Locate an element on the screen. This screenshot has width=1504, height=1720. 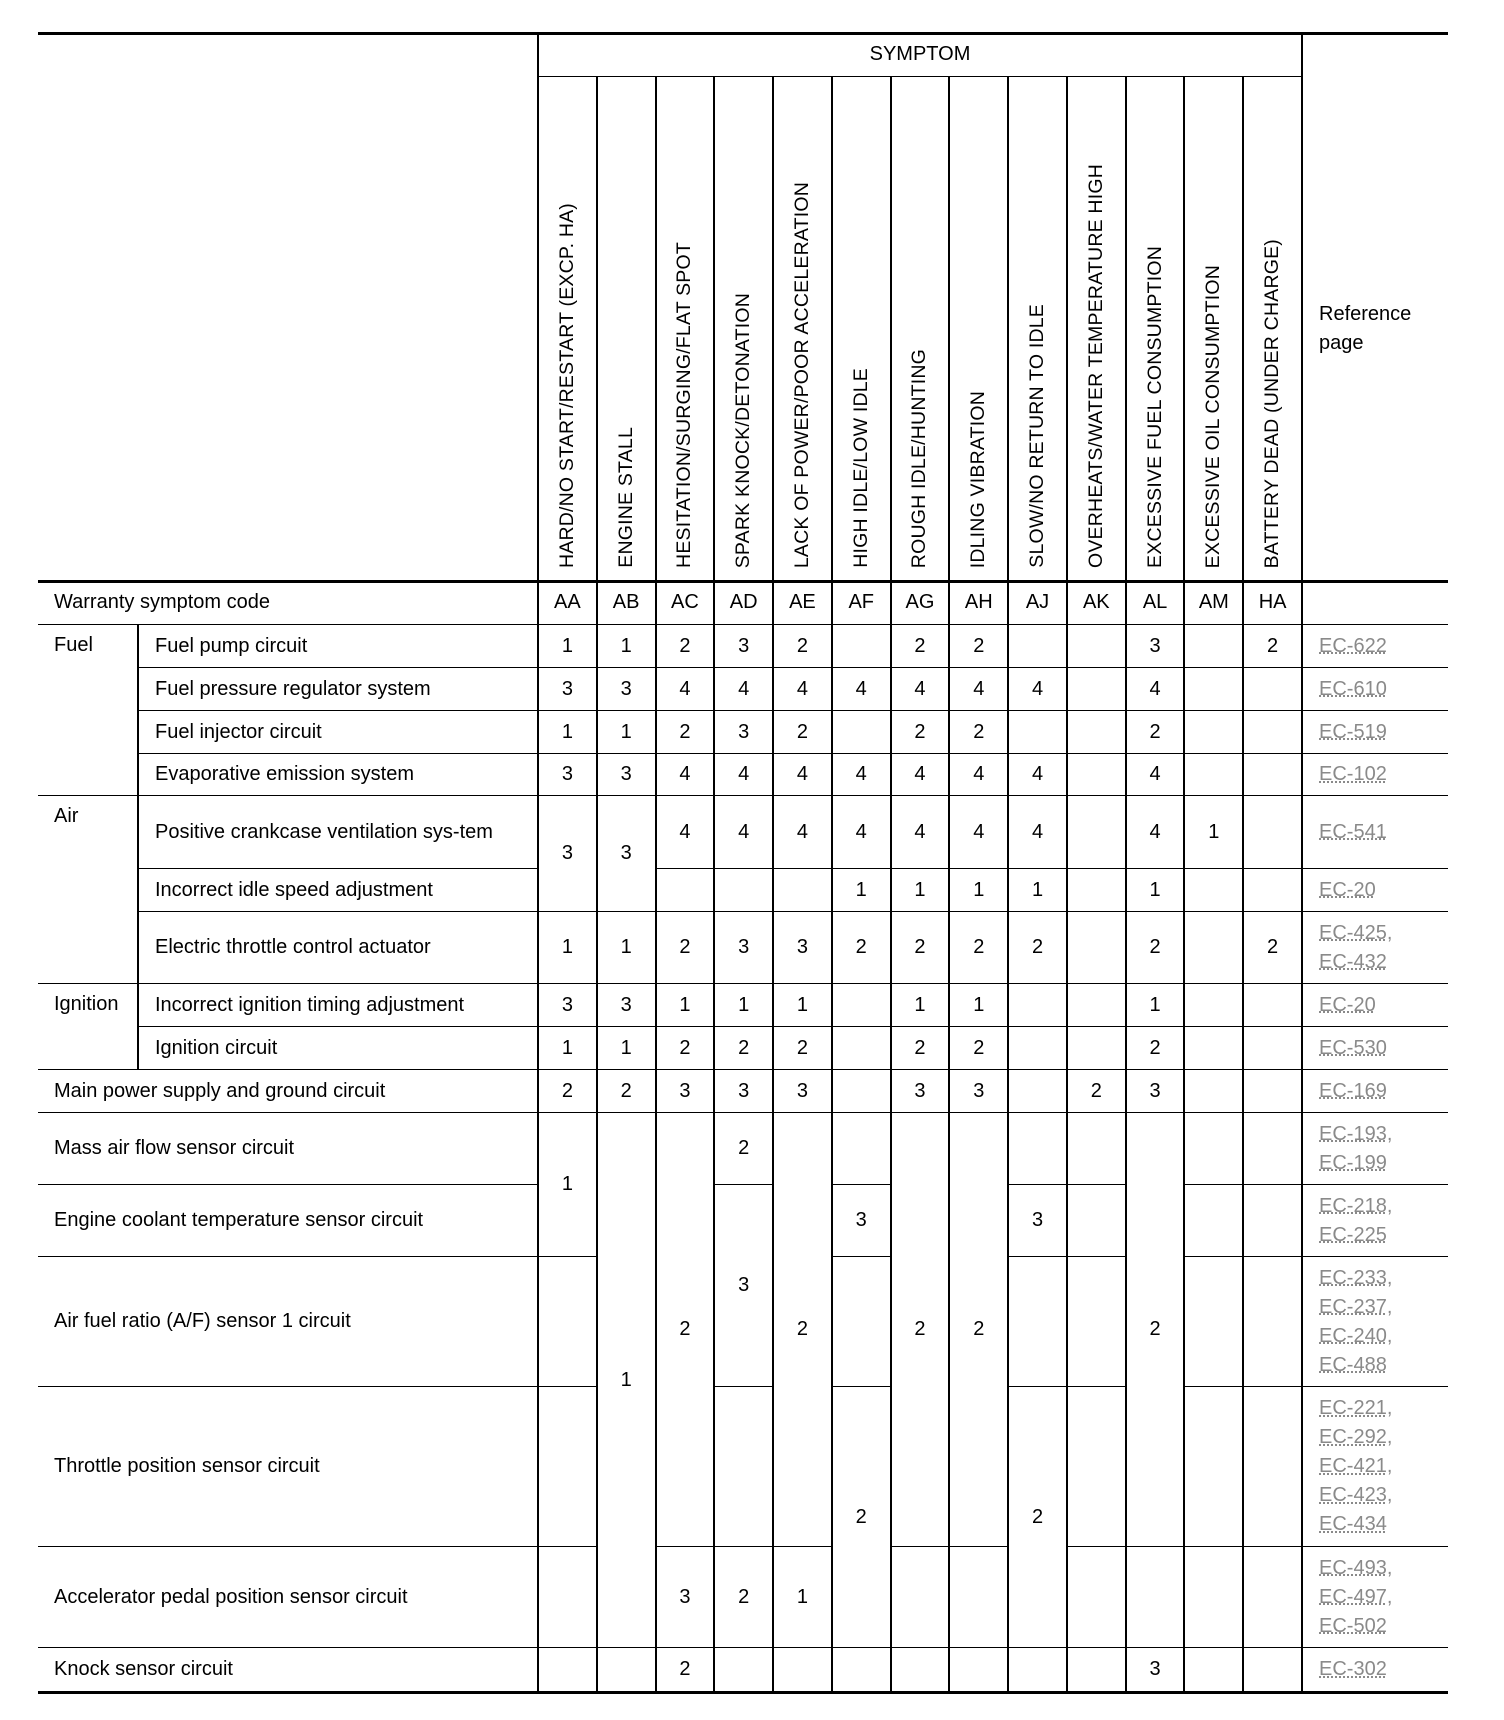
warranty-code: AH is located at coordinates (978, 602).